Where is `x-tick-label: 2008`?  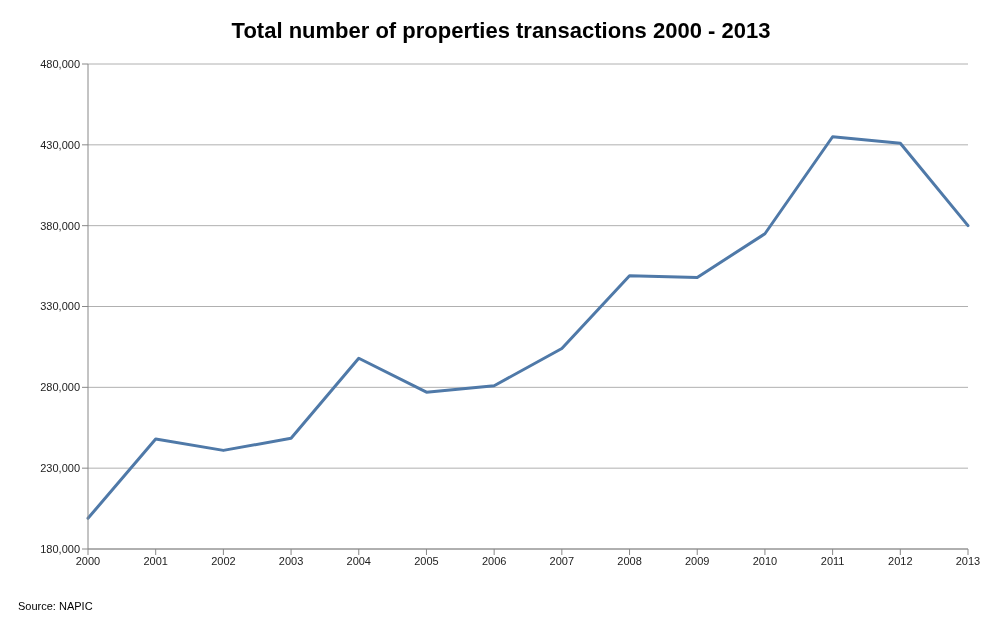 x-tick-label: 2008 is located at coordinates (629, 560).